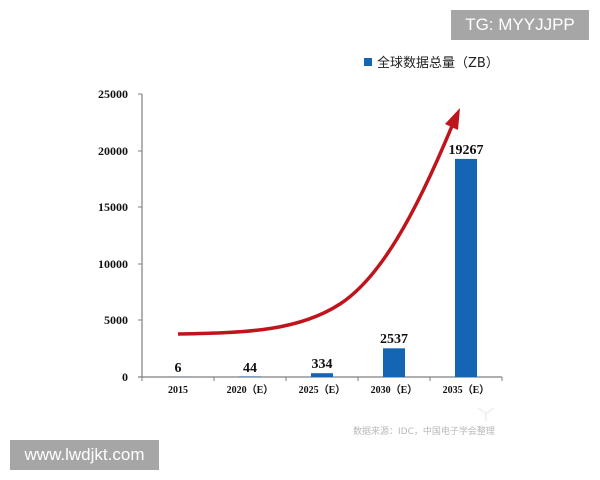 The height and width of the screenshot is (480, 600). I want to click on x-category-labels: 2015 2020（E） 2025（E） 2030（E） 2035（E）, so click(328, 389).